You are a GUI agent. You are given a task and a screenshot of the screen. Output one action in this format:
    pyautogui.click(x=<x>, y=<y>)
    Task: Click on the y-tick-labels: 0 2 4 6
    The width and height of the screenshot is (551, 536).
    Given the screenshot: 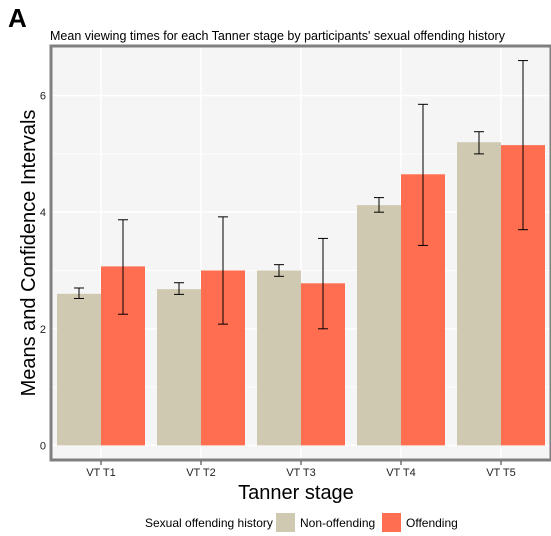 What is the action you would take?
    pyautogui.click(x=43, y=272)
    